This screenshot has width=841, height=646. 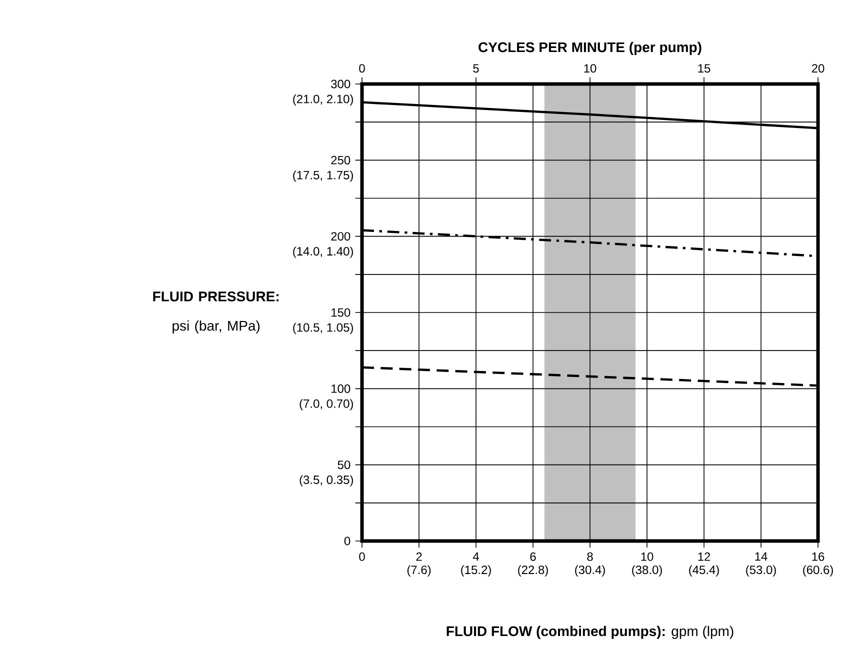 What do you see at coordinates (215, 313) in the screenshot?
I see `text: FLUID PRESSURE: psi (bar, MPa)` at bounding box center [215, 313].